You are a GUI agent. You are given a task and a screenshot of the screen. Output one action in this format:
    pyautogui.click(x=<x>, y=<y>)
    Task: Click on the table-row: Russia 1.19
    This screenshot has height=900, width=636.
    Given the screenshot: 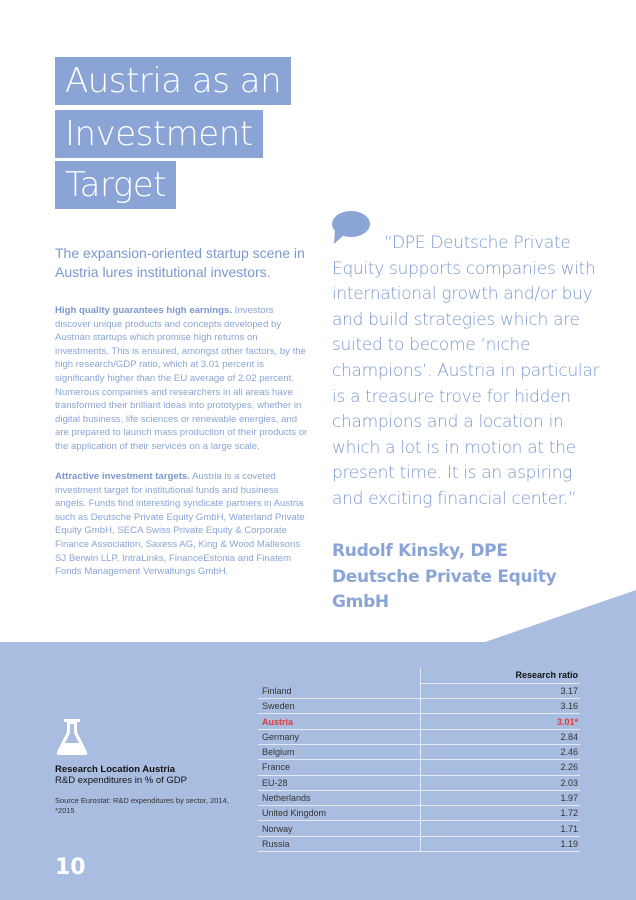 What is the action you would take?
    pyautogui.click(x=419, y=844)
    